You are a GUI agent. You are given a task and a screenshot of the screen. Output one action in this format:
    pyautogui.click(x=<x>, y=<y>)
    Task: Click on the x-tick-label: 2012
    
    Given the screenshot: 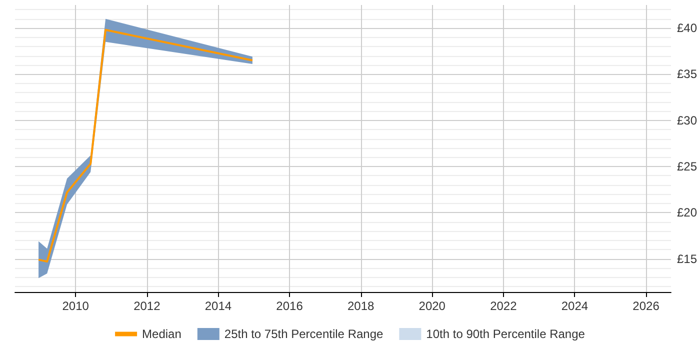 What is the action you would take?
    pyautogui.click(x=147, y=306)
    